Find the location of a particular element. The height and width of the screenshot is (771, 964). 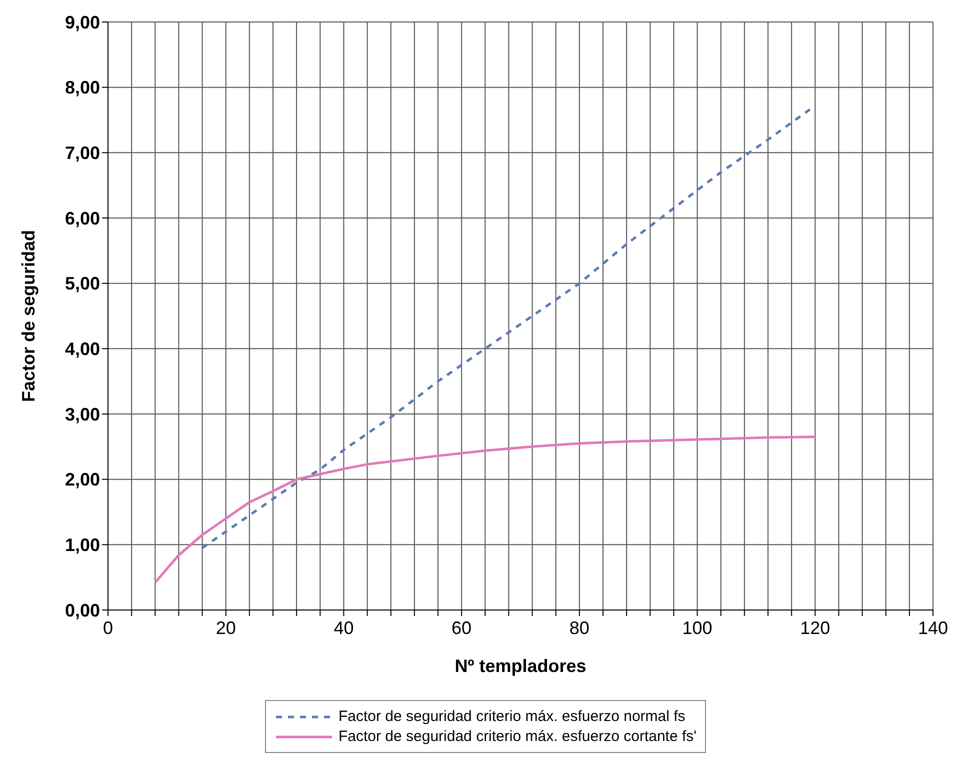

line-series is located at coordinates (485, 510).